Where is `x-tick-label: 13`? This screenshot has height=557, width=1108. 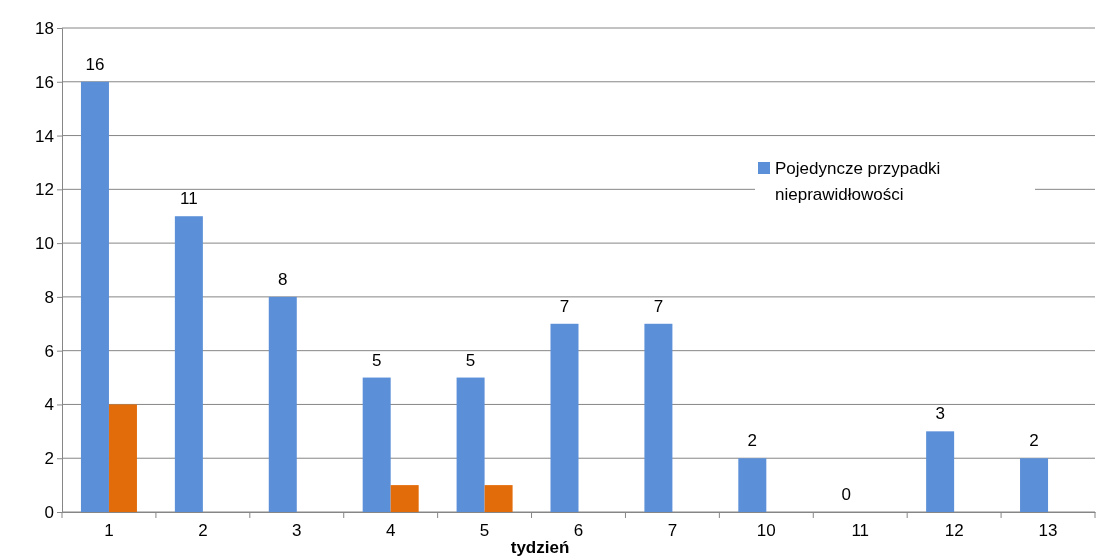 x-tick-label: 13 is located at coordinates (1048, 531).